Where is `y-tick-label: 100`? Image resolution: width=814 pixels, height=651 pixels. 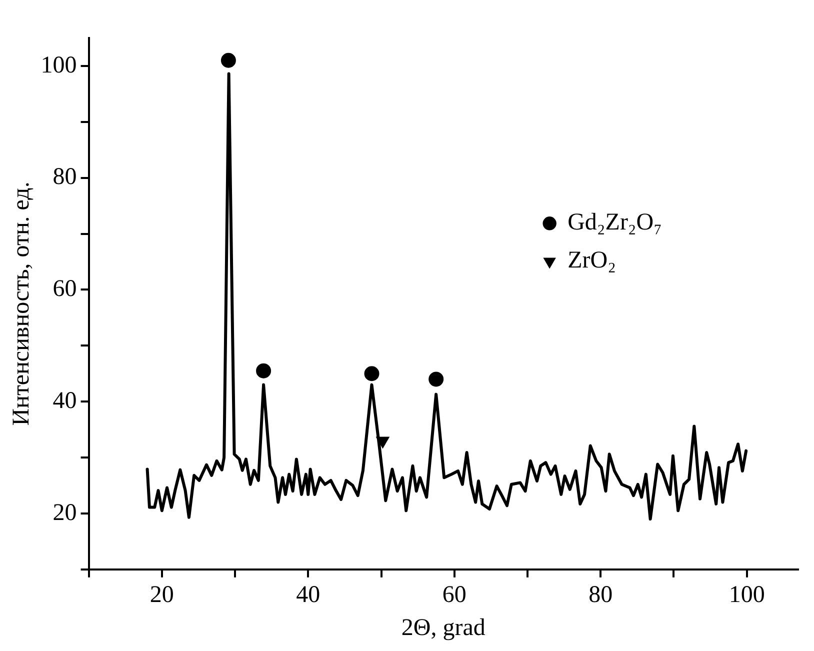
y-tick-label: 100 is located at coordinates (58, 65).